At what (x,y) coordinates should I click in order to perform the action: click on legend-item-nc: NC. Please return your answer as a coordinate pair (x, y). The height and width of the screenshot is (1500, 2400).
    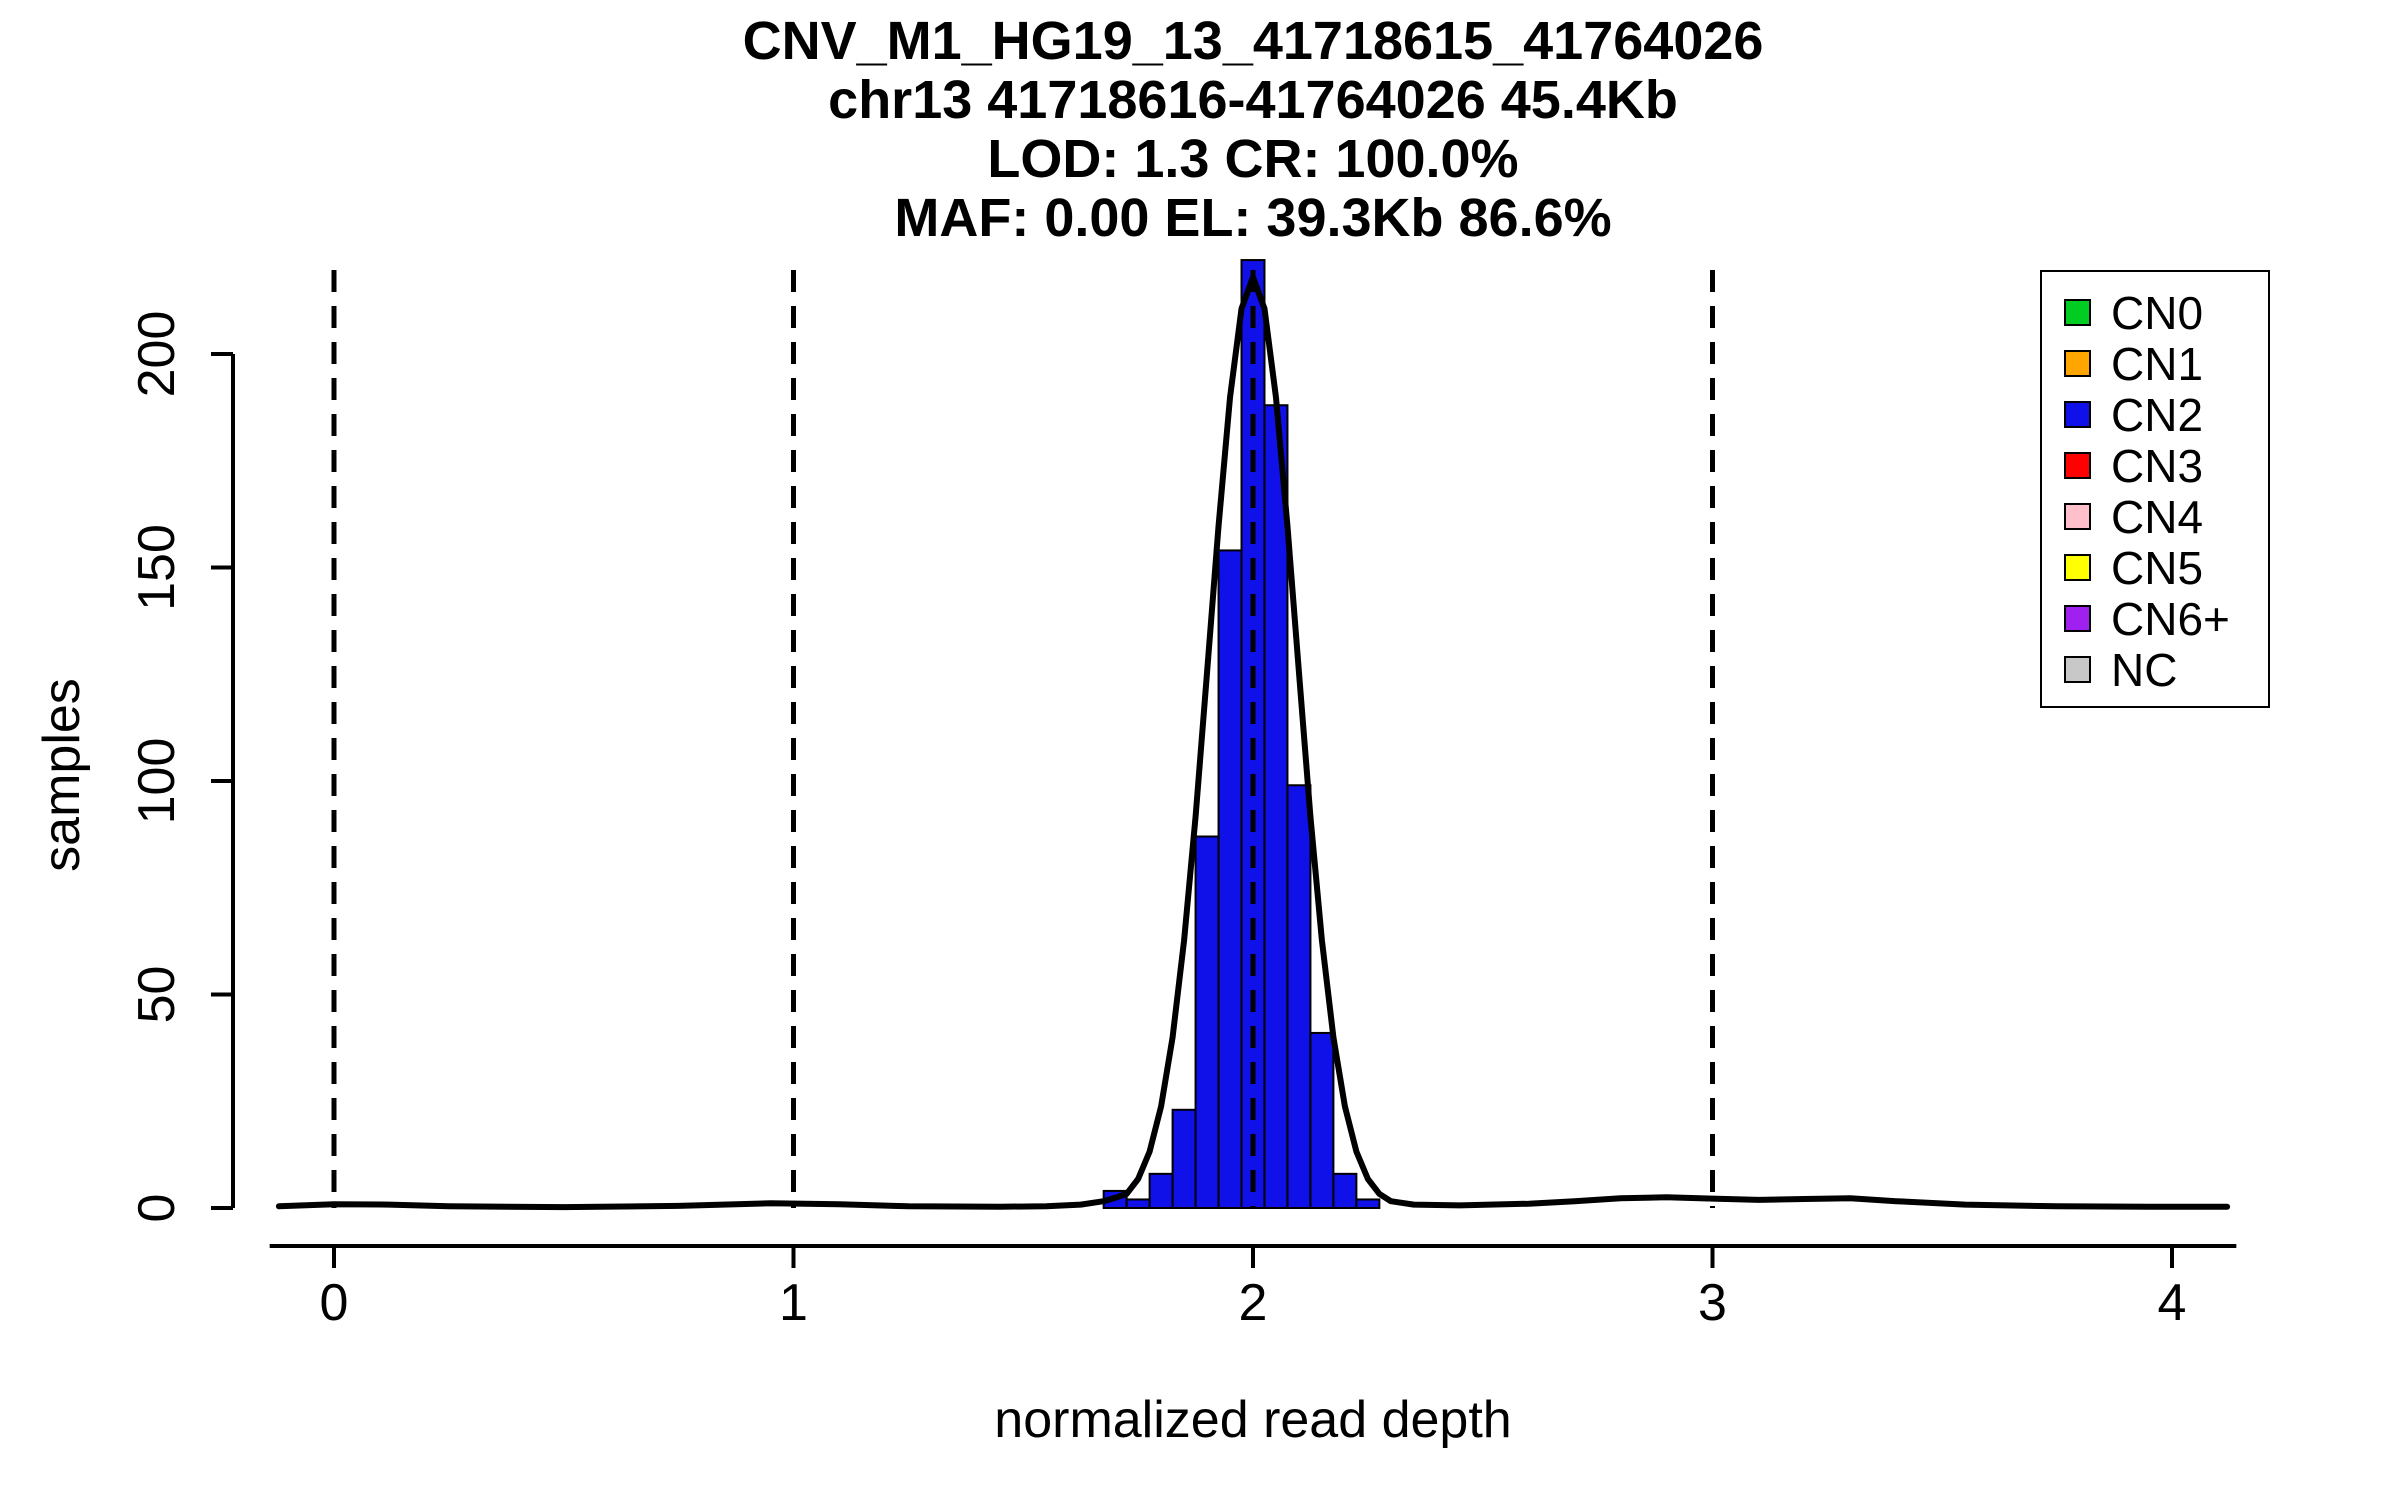
    Looking at the image, I should click on (2166, 669).